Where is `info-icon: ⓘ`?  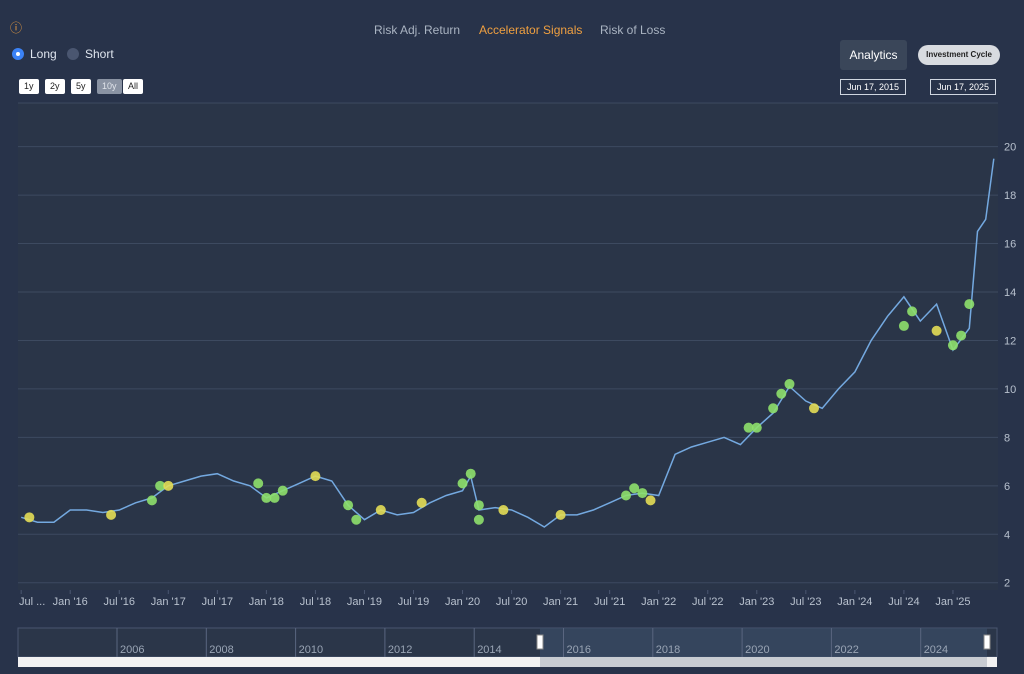 info-icon: ⓘ is located at coordinates (16, 28).